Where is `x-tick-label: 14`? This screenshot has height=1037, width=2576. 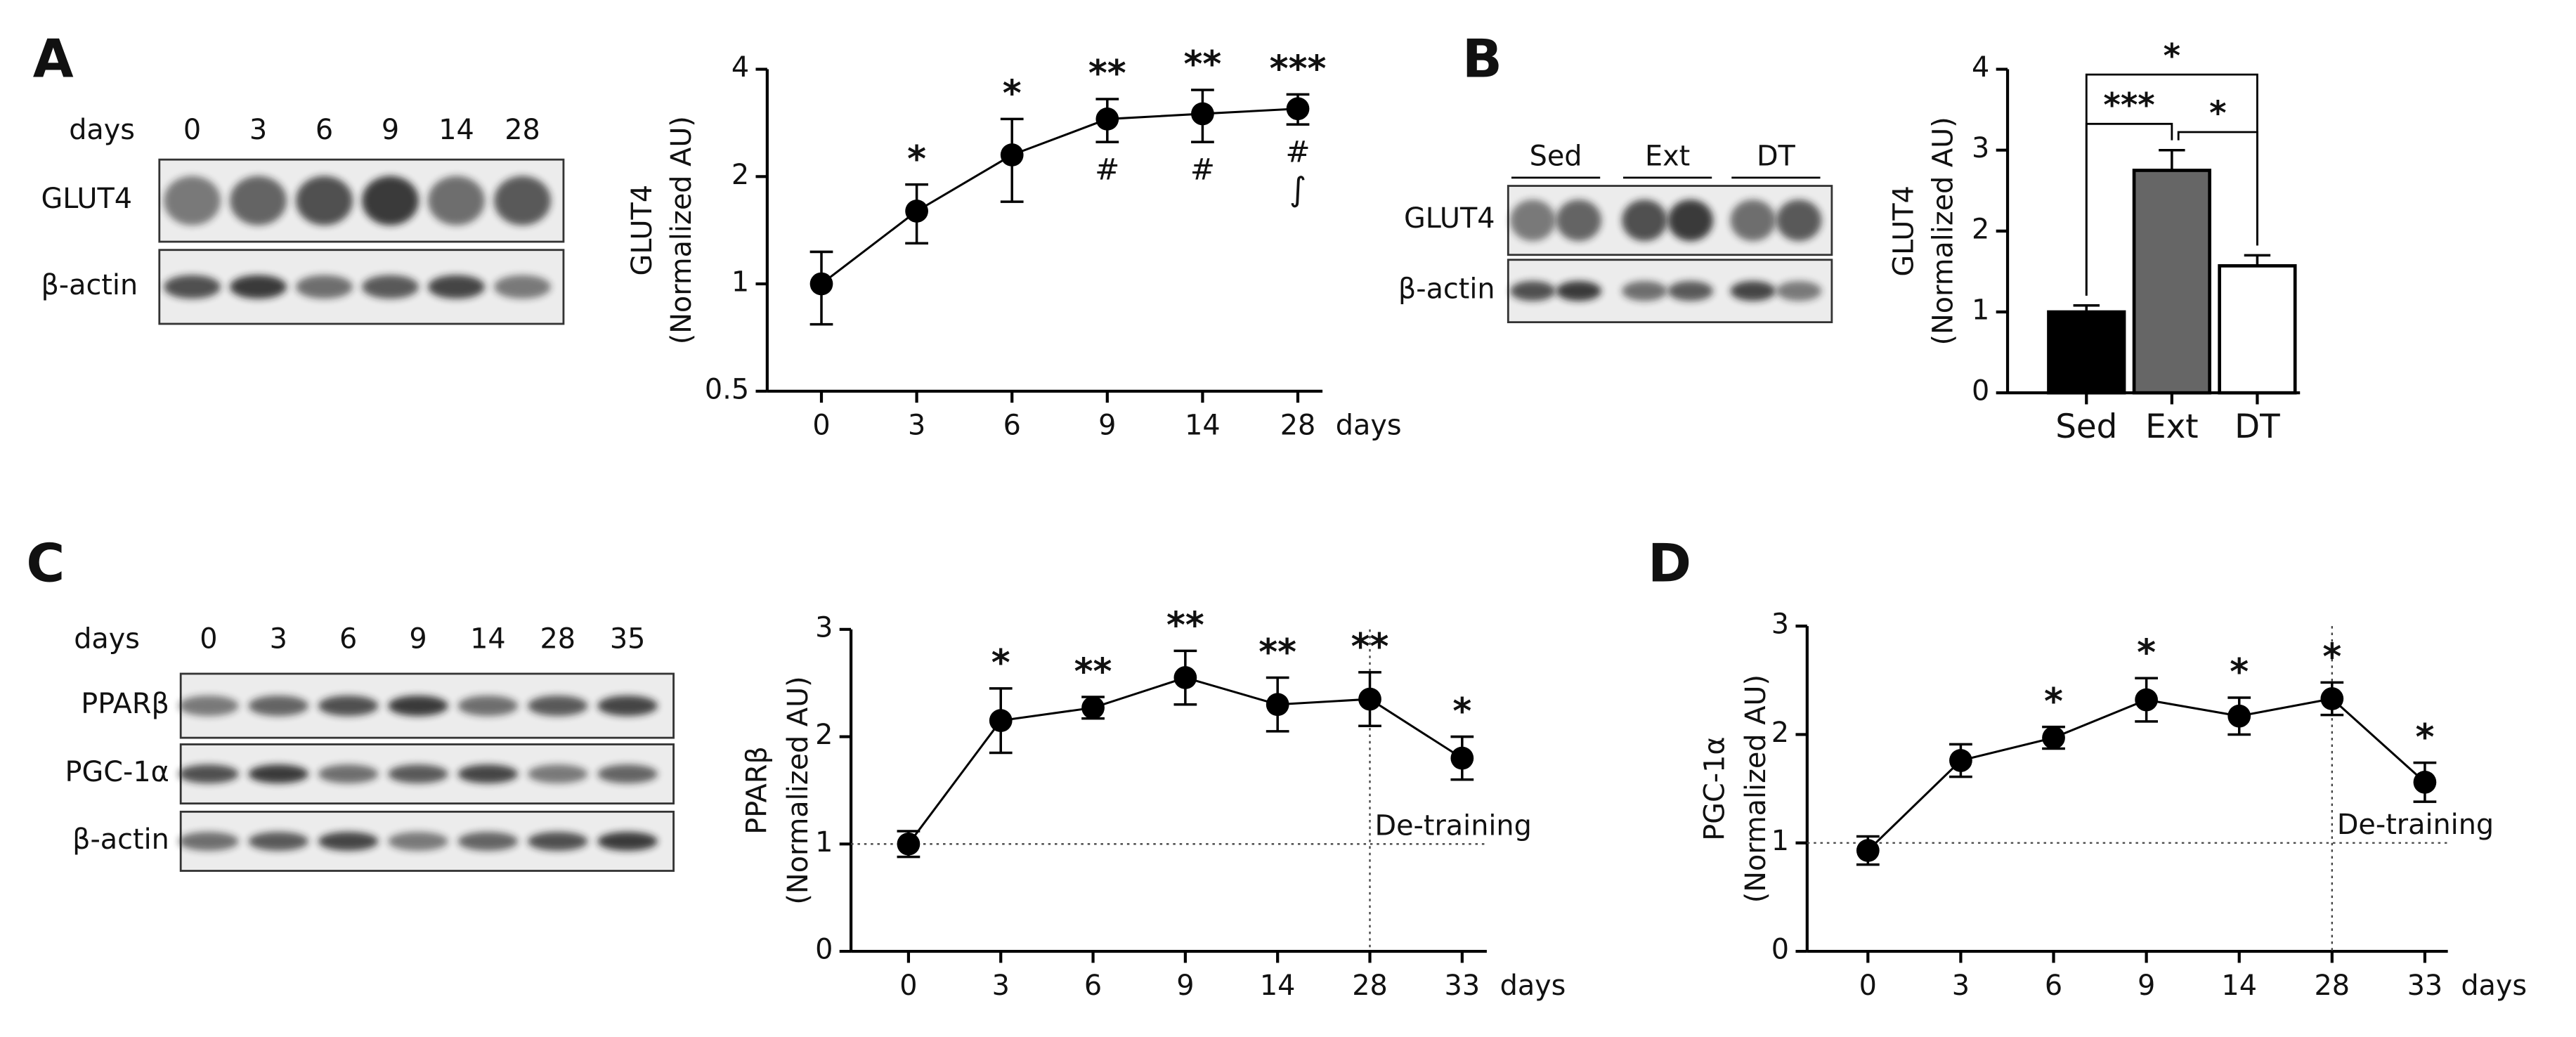
x-tick-label: 14 is located at coordinates (1278, 986).